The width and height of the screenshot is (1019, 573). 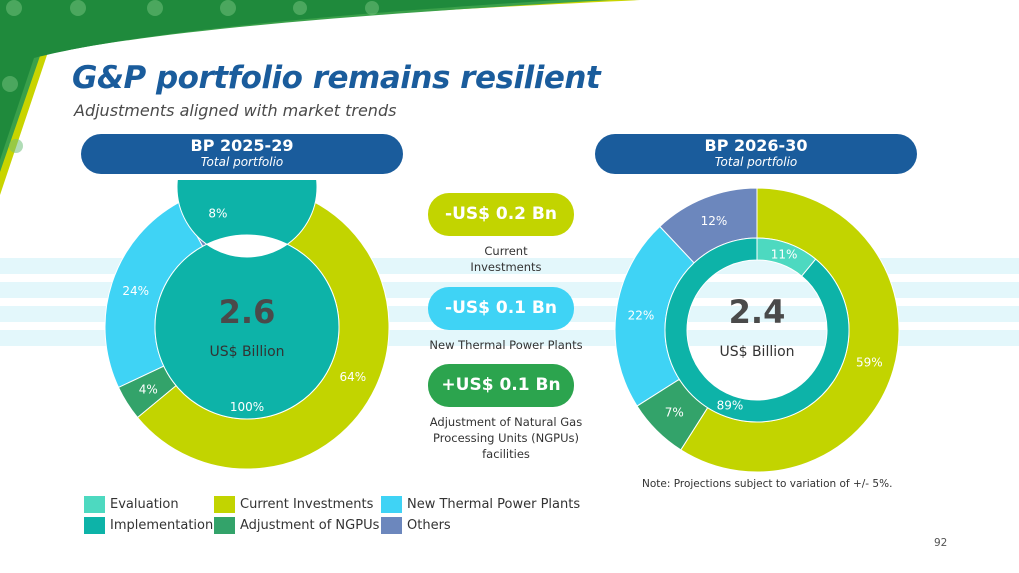 I want to click on page-number: 92, so click(x=941, y=543).